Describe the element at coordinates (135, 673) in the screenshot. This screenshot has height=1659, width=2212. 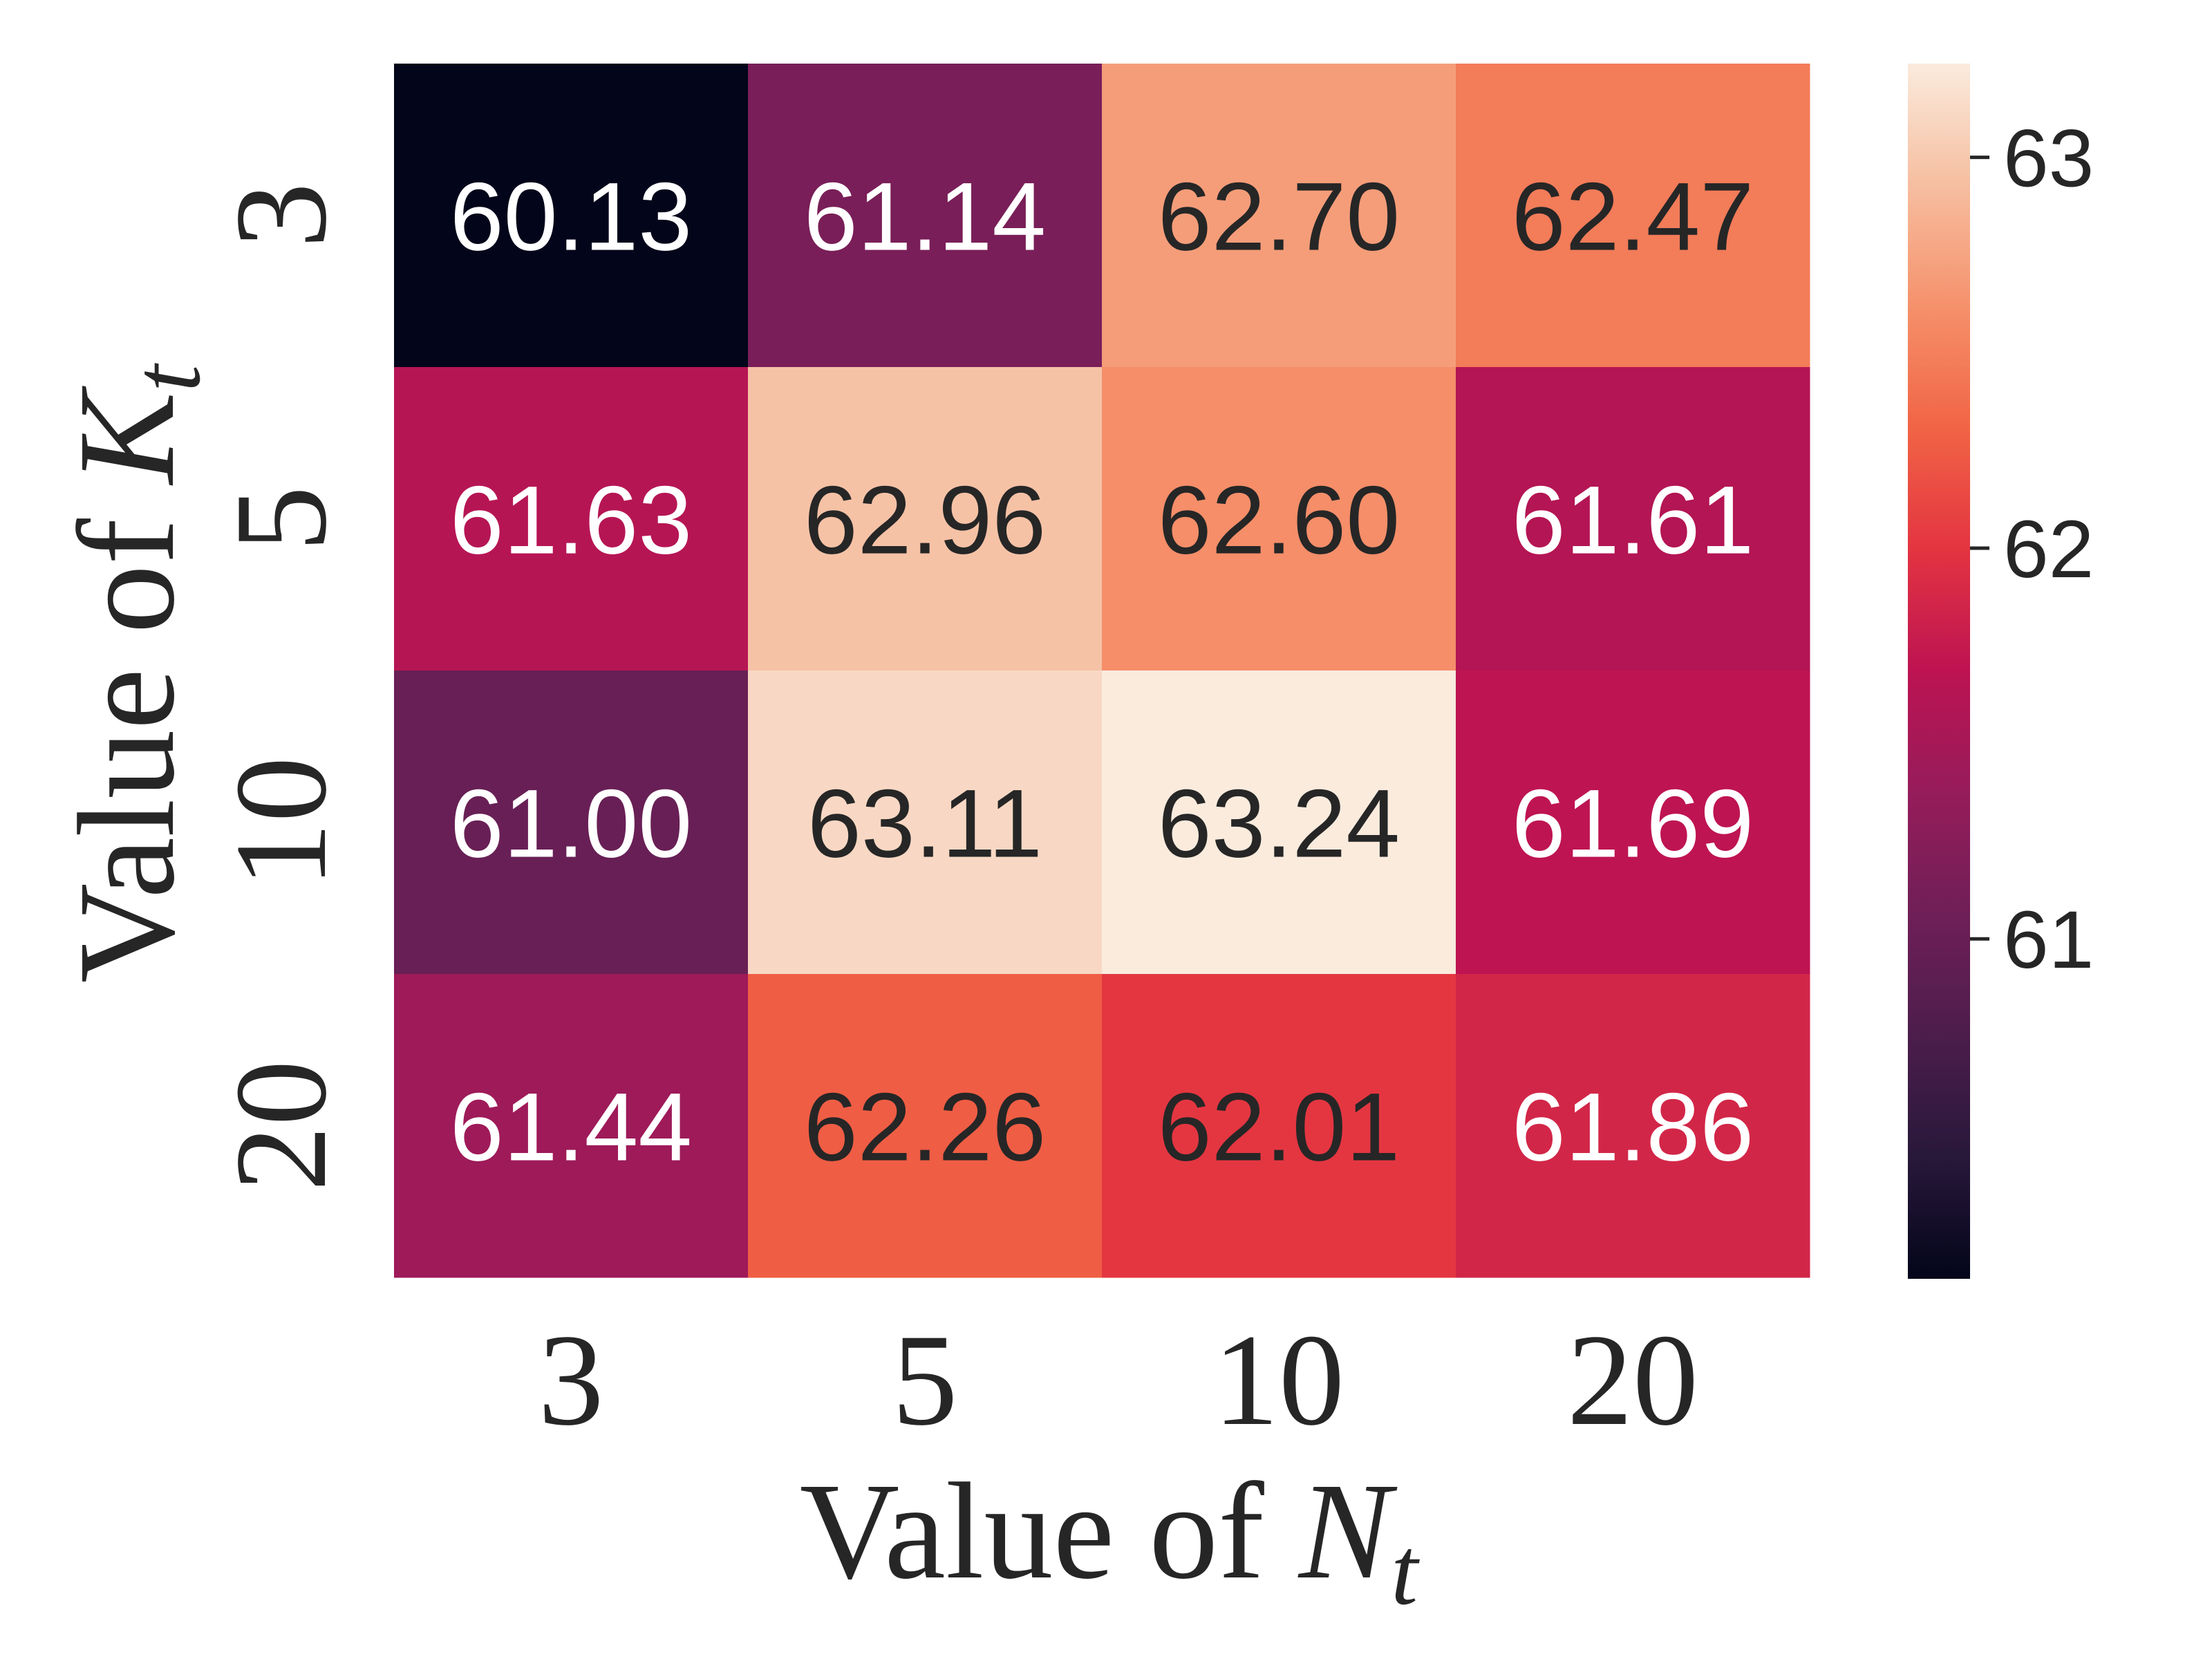
I see `y-axis-label: Value of Kt` at that location.